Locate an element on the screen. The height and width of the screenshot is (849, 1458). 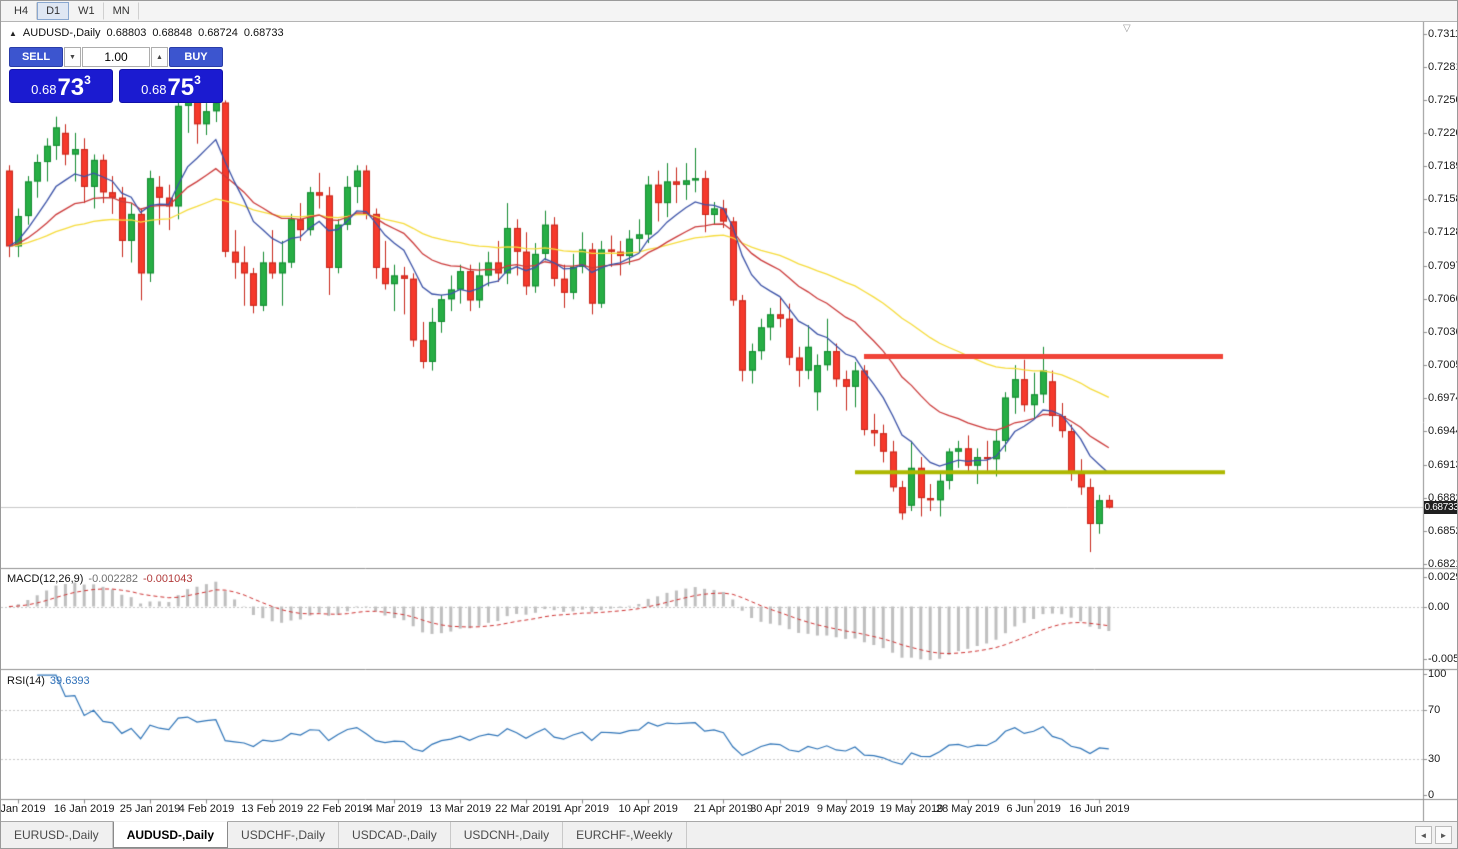
bid-price-tag: 0.68733 is located at coordinates (1441, 507).